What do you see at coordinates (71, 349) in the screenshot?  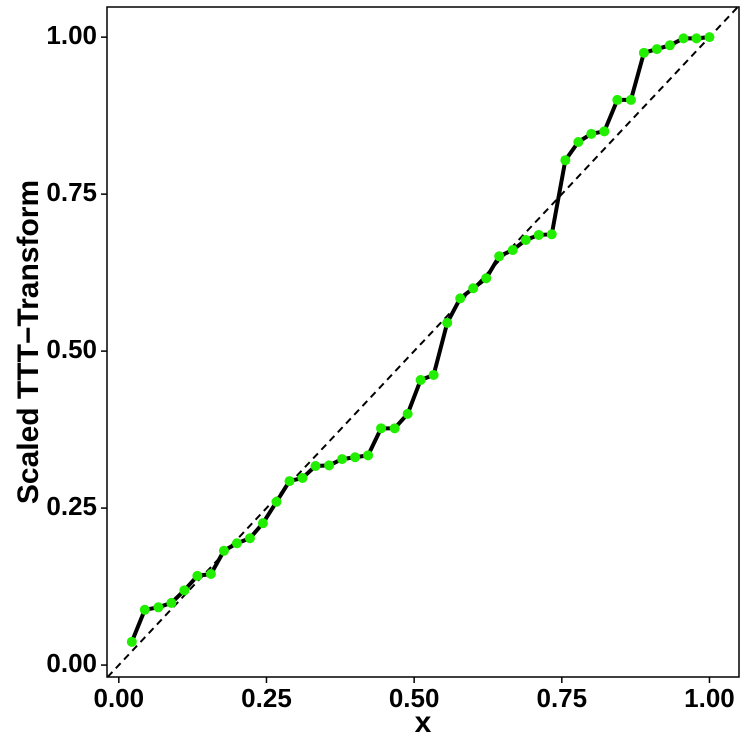 I see `y-tick-label: 0.50` at bounding box center [71, 349].